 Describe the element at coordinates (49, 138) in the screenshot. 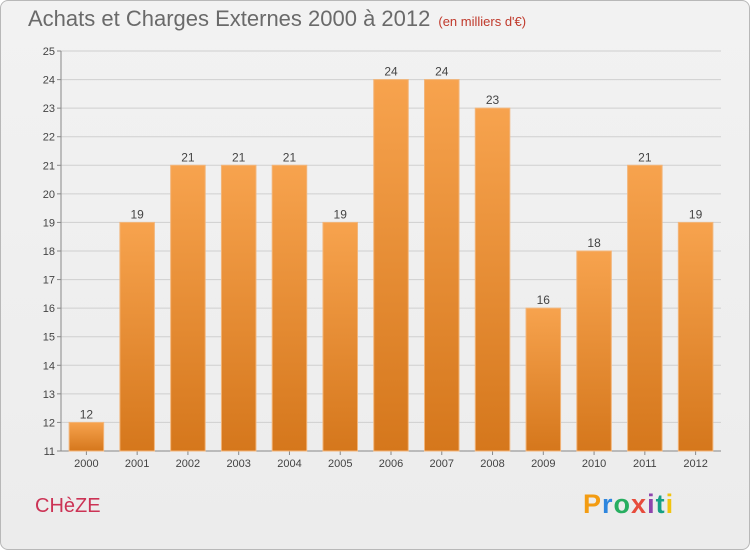

I see `y-tick-label: 22` at that location.